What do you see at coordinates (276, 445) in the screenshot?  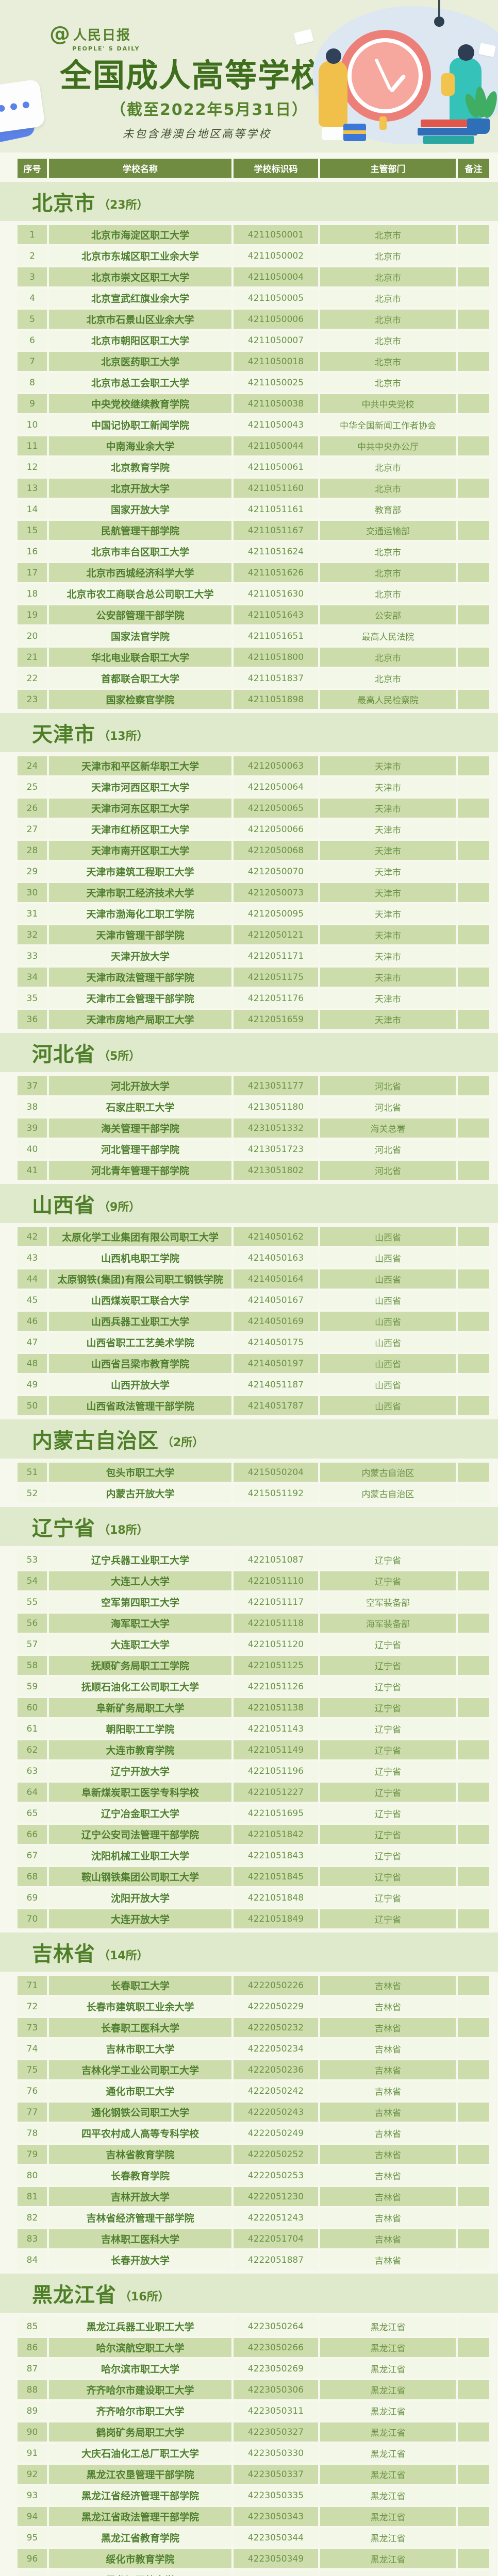 I see `school-code: 4211050044` at bounding box center [276, 445].